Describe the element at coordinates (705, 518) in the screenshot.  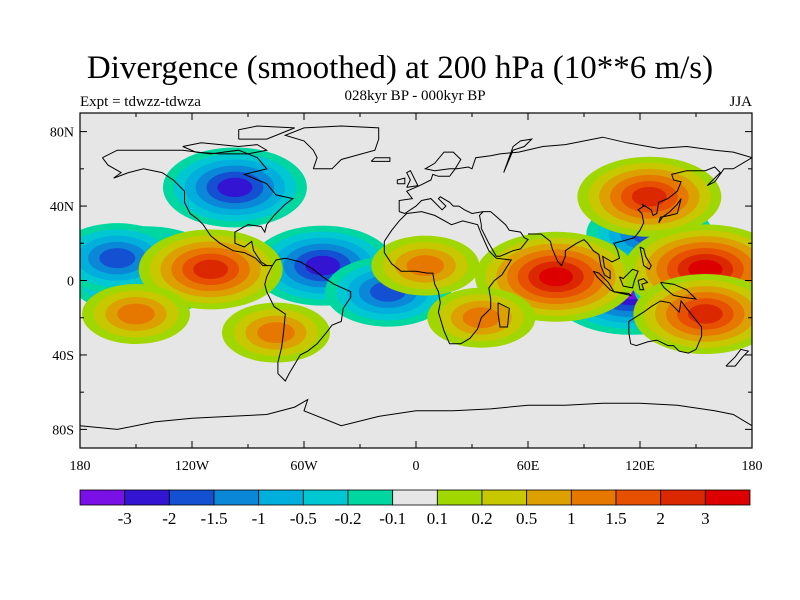
I see `colorbar-label: 3` at that location.